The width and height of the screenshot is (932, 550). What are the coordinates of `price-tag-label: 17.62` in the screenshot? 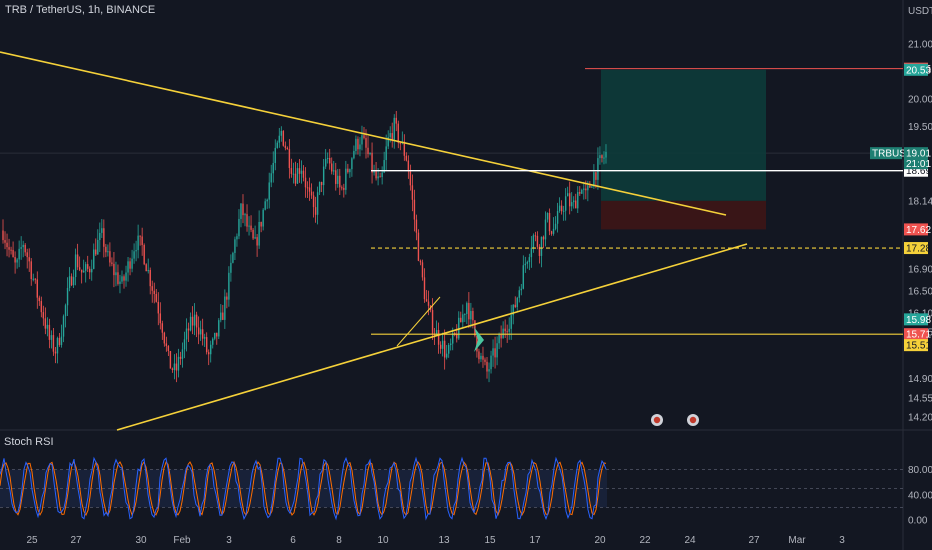 It's located at (918, 230).